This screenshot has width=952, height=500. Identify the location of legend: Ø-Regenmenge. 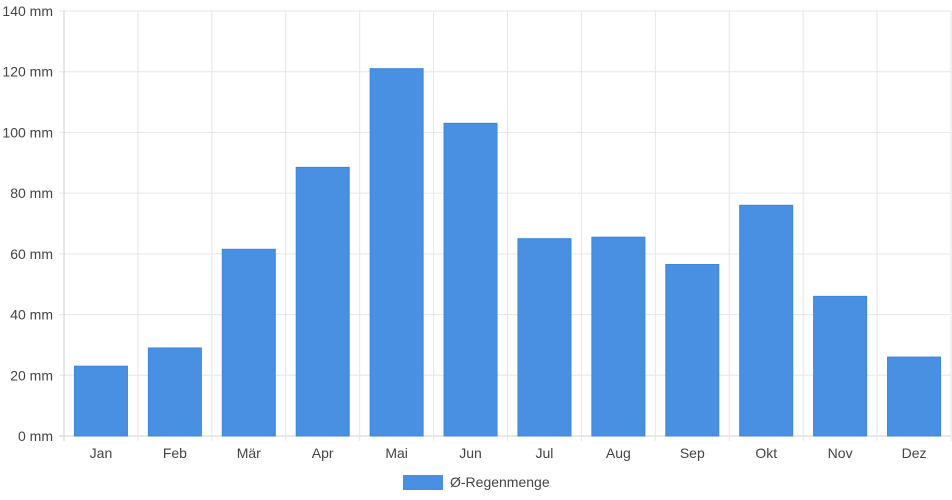
(476, 482).